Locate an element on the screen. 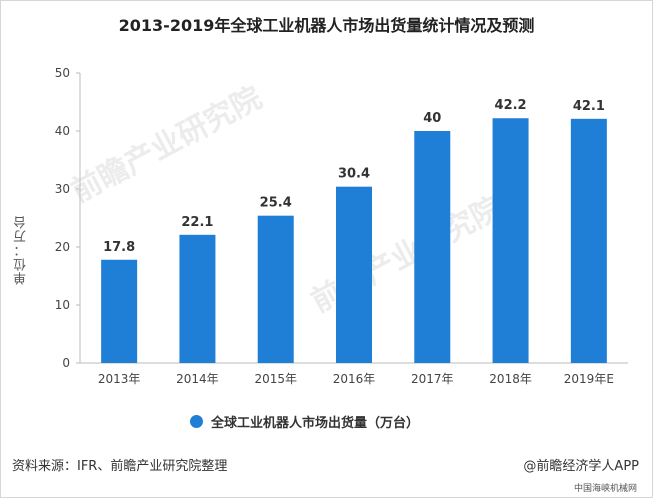 This screenshot has width=653, height=498. chart-title: 2013-2019年全球工业机器人市场出货量统计情况及预测 is located at coordinates (326, 25).